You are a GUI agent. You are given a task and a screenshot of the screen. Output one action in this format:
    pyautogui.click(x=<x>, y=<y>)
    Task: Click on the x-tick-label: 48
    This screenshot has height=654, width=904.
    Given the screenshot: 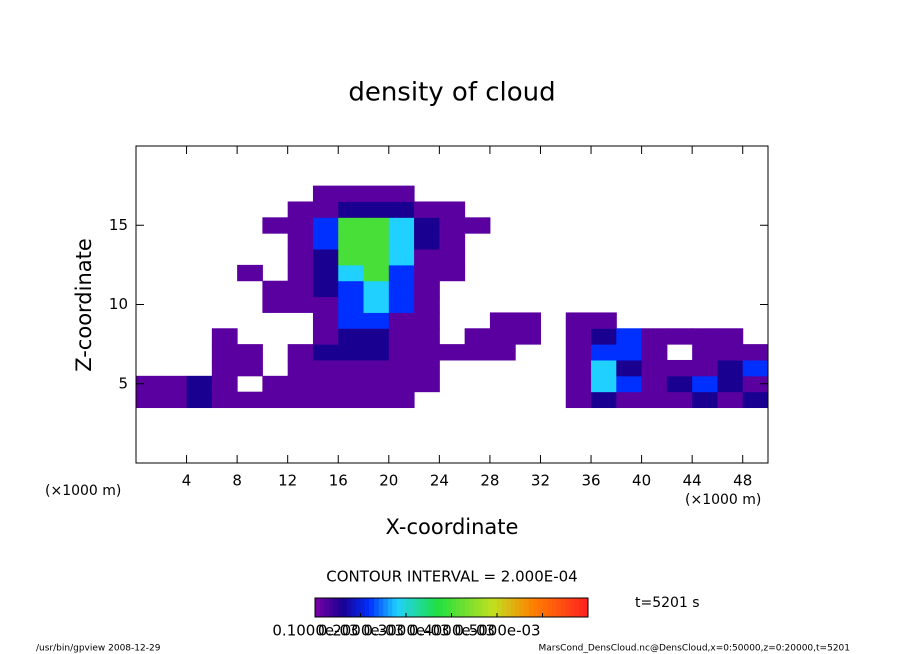 What is the action you would take?
    pyautogui.click(x=742, y=481)
    